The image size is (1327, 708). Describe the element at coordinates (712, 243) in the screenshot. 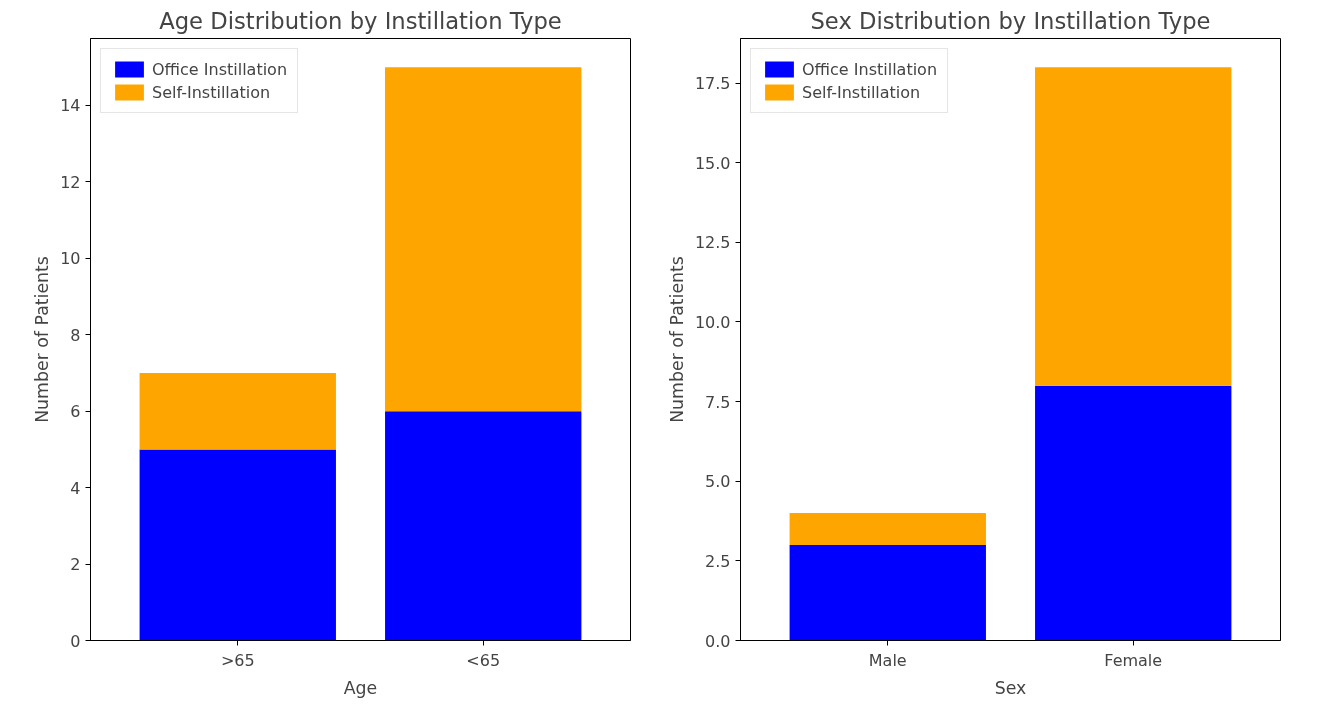

I see `y-tick-label: 12.5` at that location.